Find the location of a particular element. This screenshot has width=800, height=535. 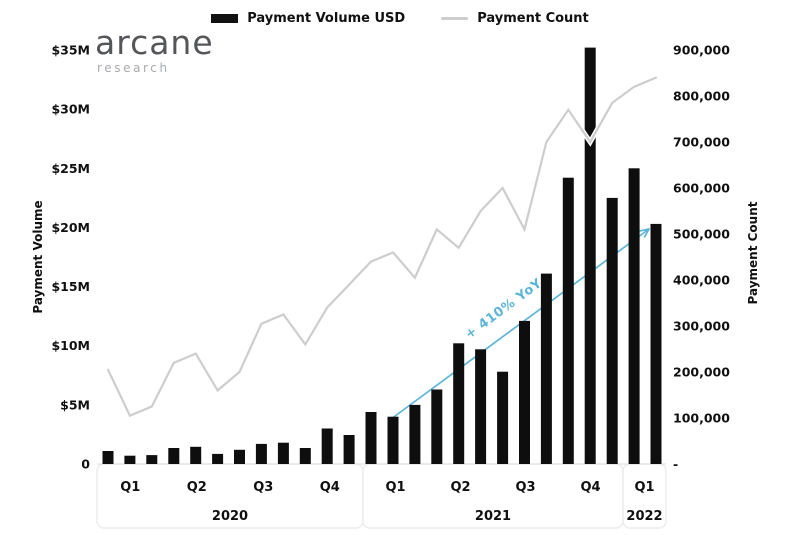

right-axis-tick: 200,000 is located at coordinates (701, 372).